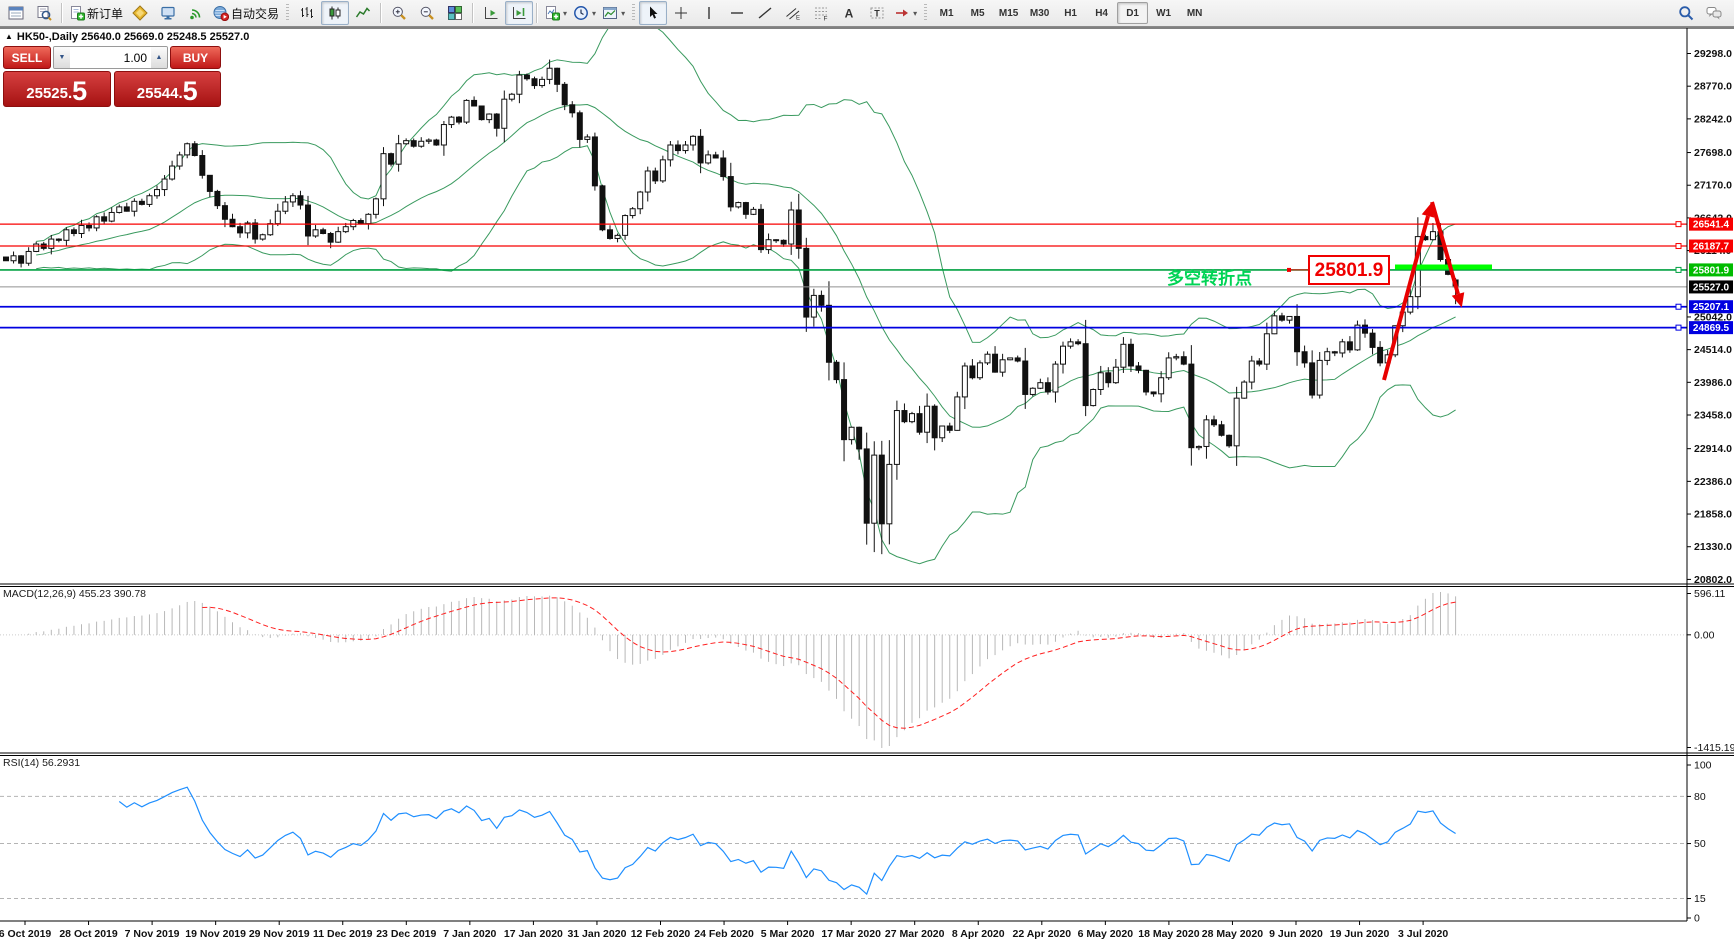  I want to click on date-axis-label: 17 Jan 2020, so click(533, 934).